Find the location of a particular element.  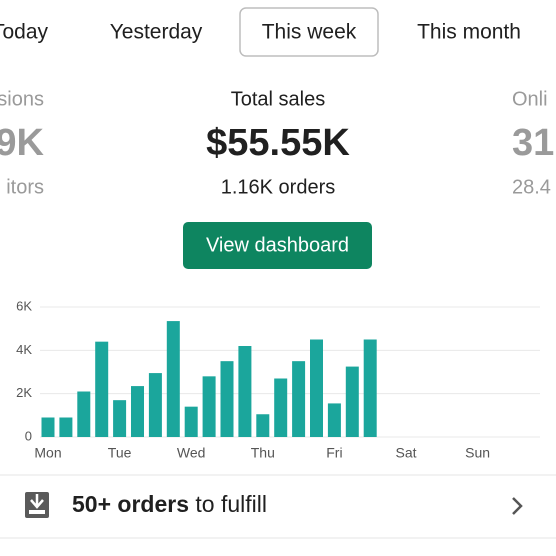

stat-sub: 28.4 is located at coordinates (531, 187).